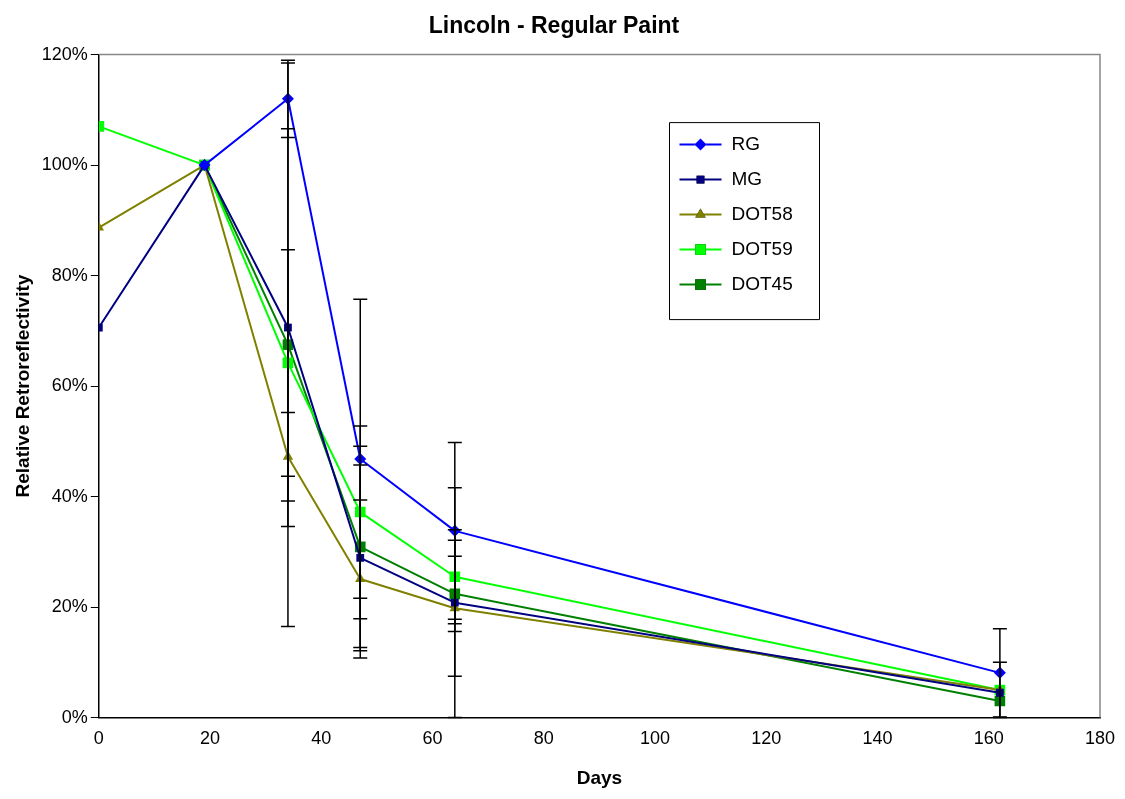 The height and width of the screenshot is (799, 1125). I want to click on x-tick-label: 40, so click(321, 738).